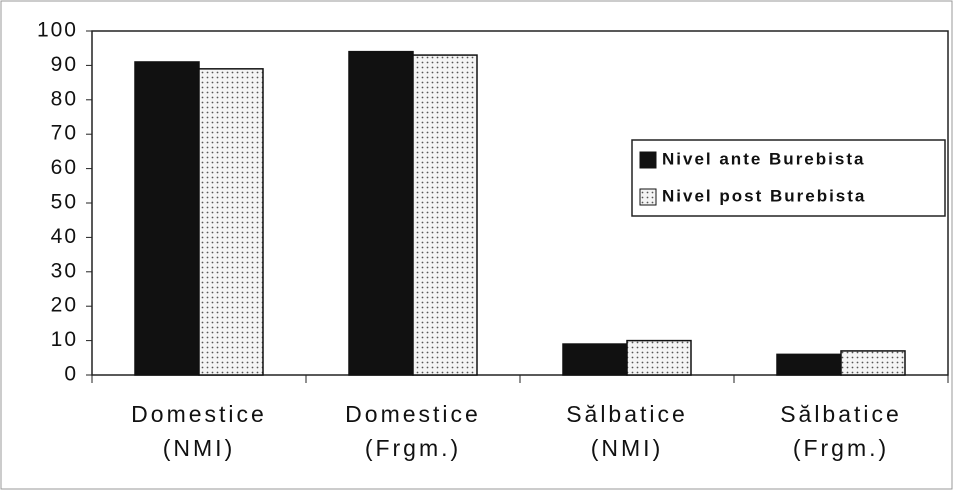  I want to click on legend-box, so click(788, 178).